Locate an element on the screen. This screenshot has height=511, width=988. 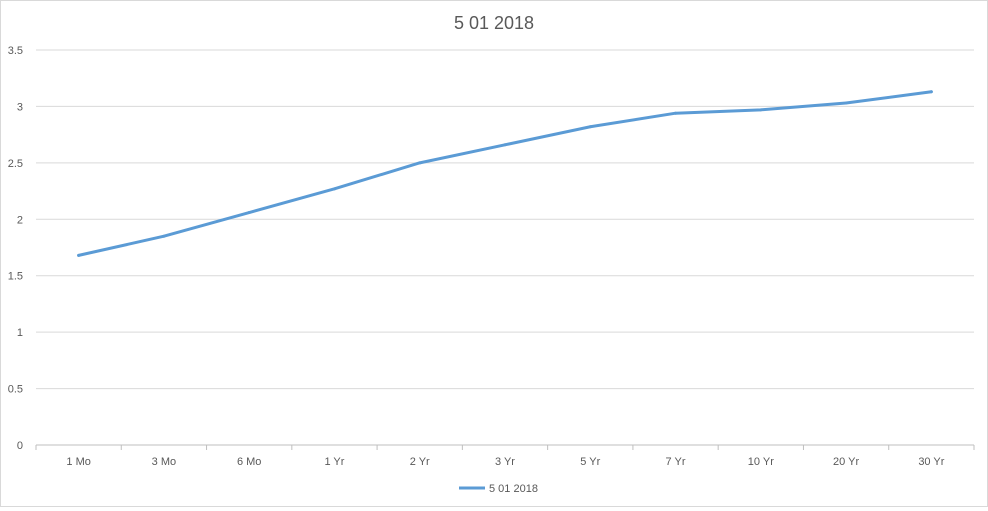
x-tick-label: 10 Yr is located at coordinates (761, 462).